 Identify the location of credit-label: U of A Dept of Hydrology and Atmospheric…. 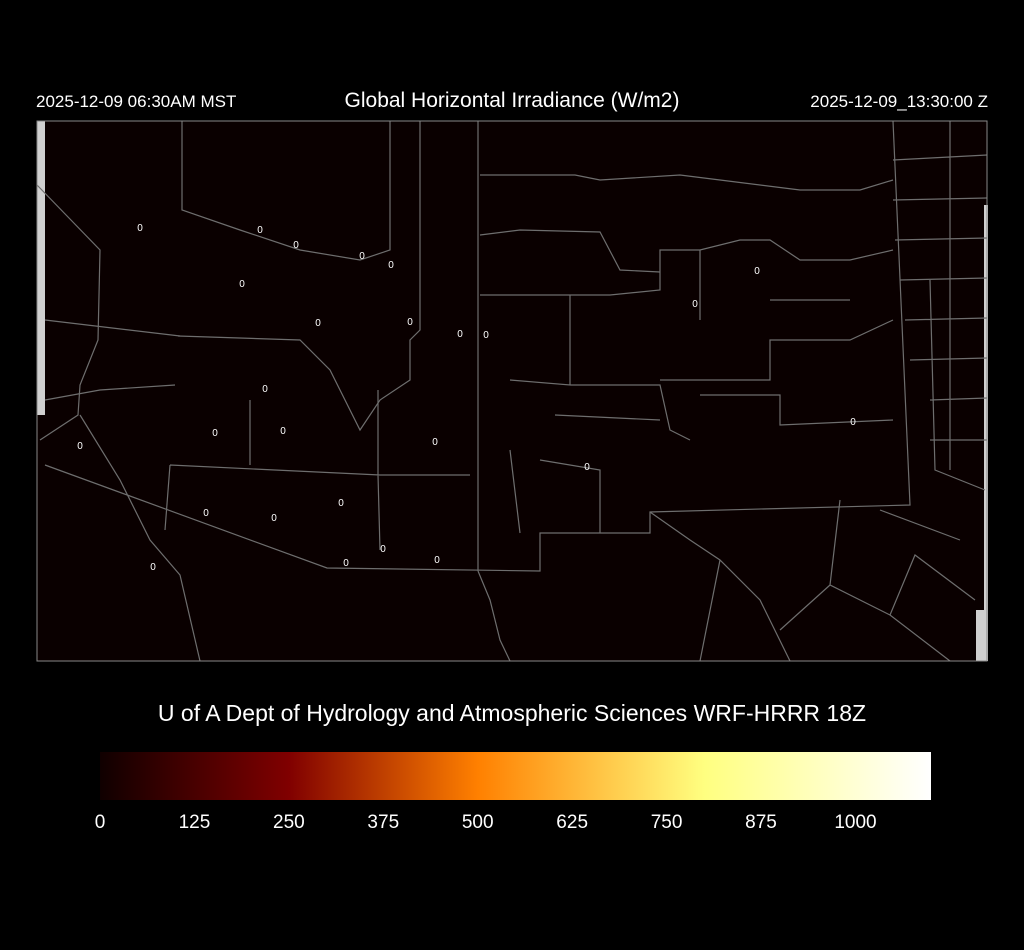
(512, 713).